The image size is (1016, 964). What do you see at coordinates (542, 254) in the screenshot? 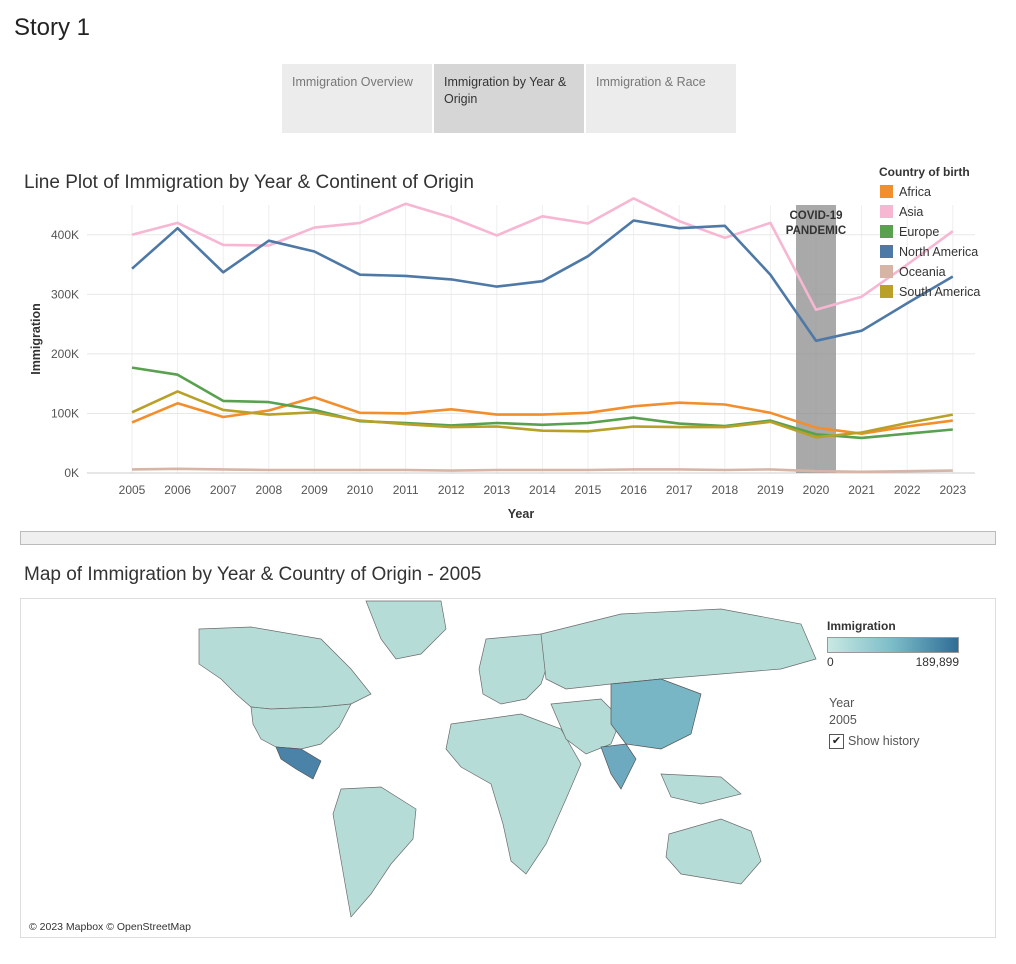
I see `series-line-asia` at bounding box center [542, 254].